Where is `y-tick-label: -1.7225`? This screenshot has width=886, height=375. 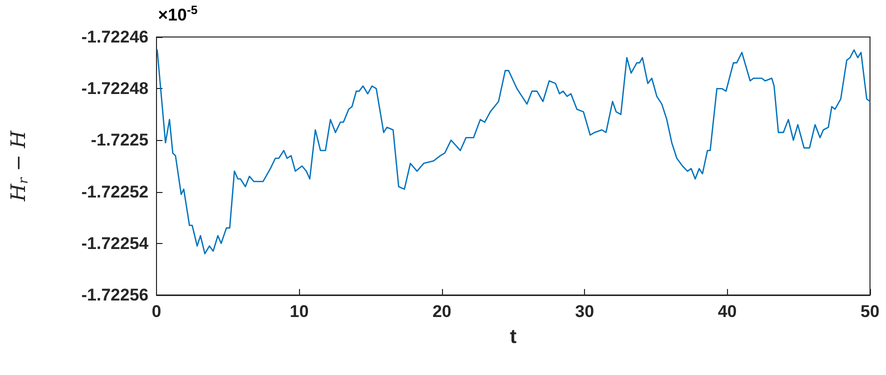 y-tick-label: -1.7225 is located at coordinates (119, 140).